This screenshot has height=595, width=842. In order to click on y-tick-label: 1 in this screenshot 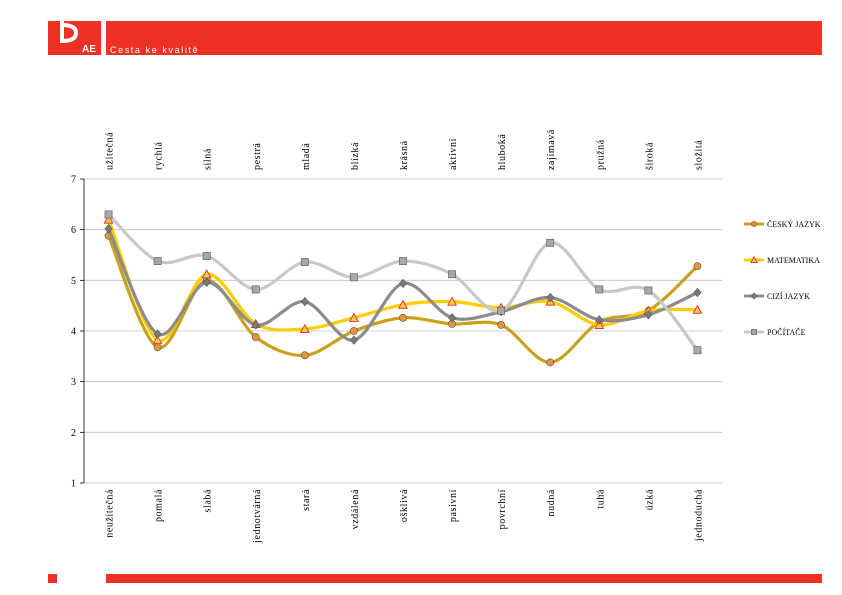, I will do `click(73, 484)`.